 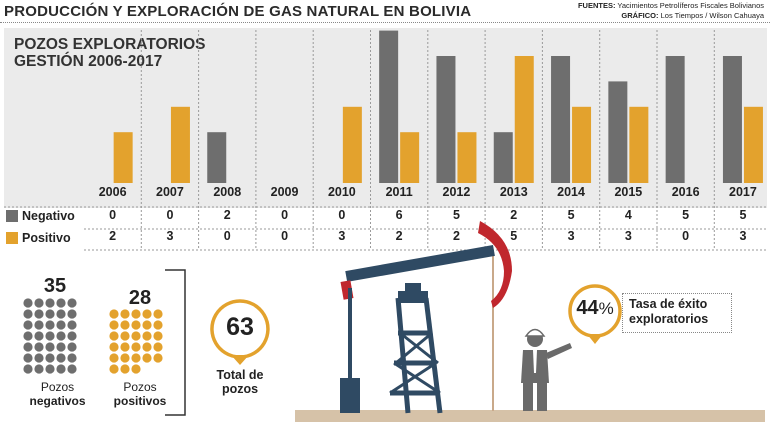 What do you see at coordinates (416, 355) in the screenshot?
I see `derrick` at bounding box center [416, 355].